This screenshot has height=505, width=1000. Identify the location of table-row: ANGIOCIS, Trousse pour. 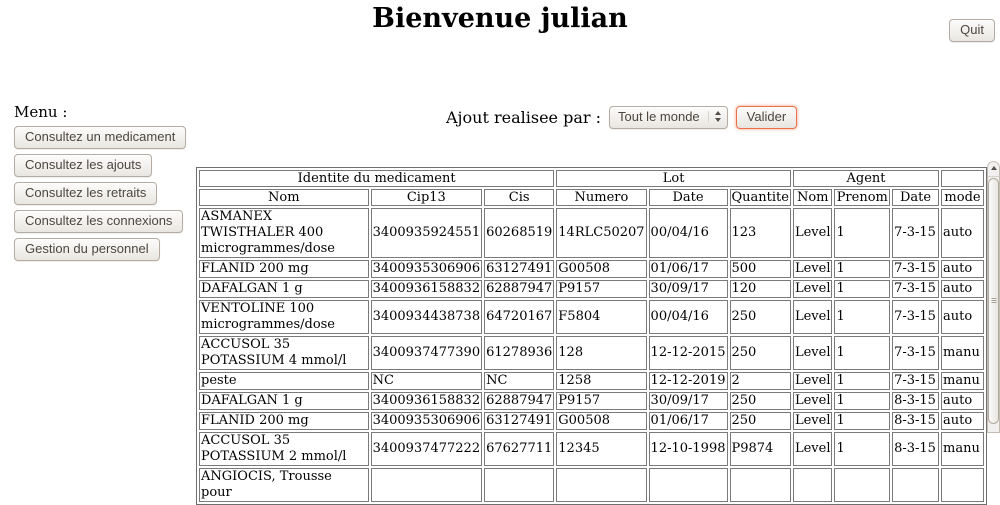
(591, 485).